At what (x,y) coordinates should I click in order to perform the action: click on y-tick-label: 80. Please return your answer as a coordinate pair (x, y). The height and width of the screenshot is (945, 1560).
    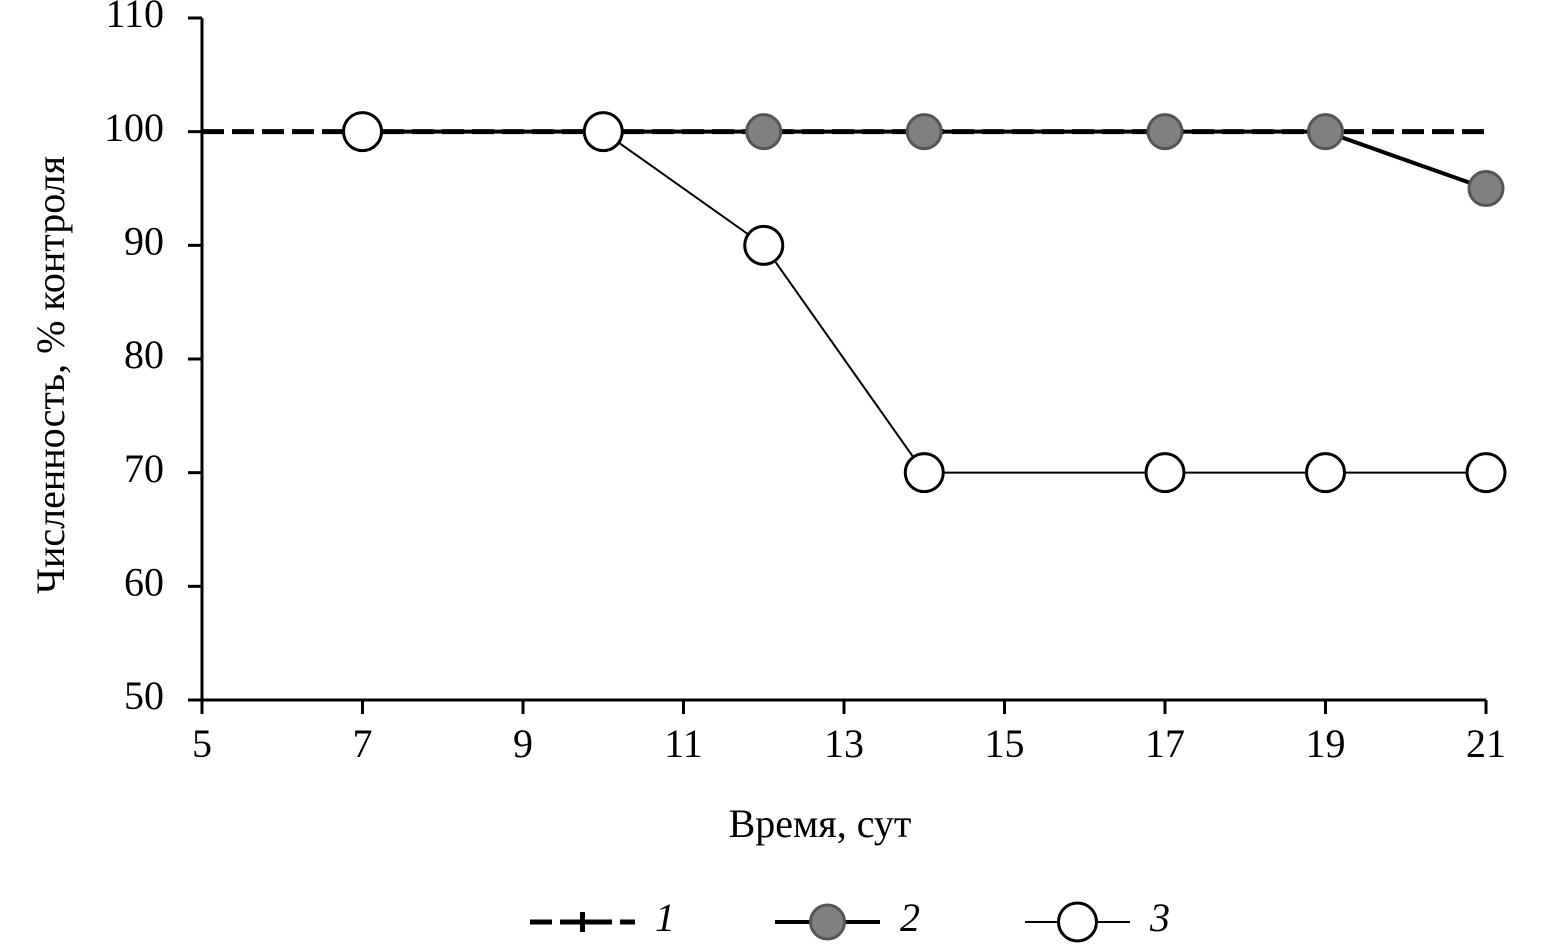
    Looking at the image, I should click on (144, 354).